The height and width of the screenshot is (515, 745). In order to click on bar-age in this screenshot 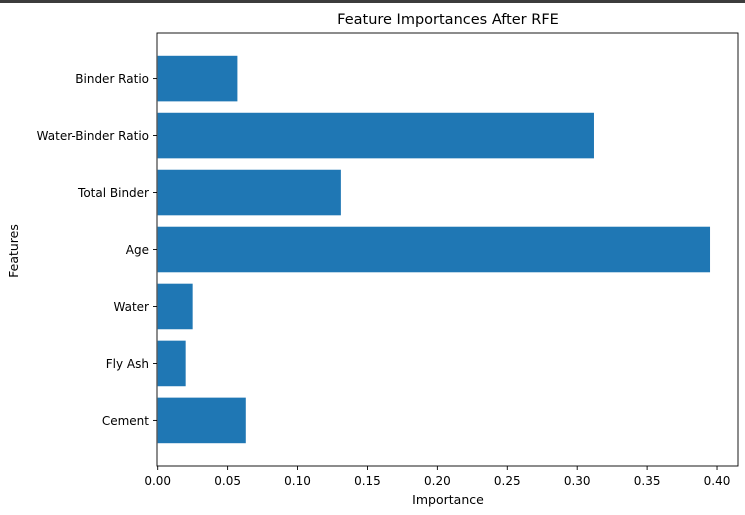, I will do `click(434, 249)`.